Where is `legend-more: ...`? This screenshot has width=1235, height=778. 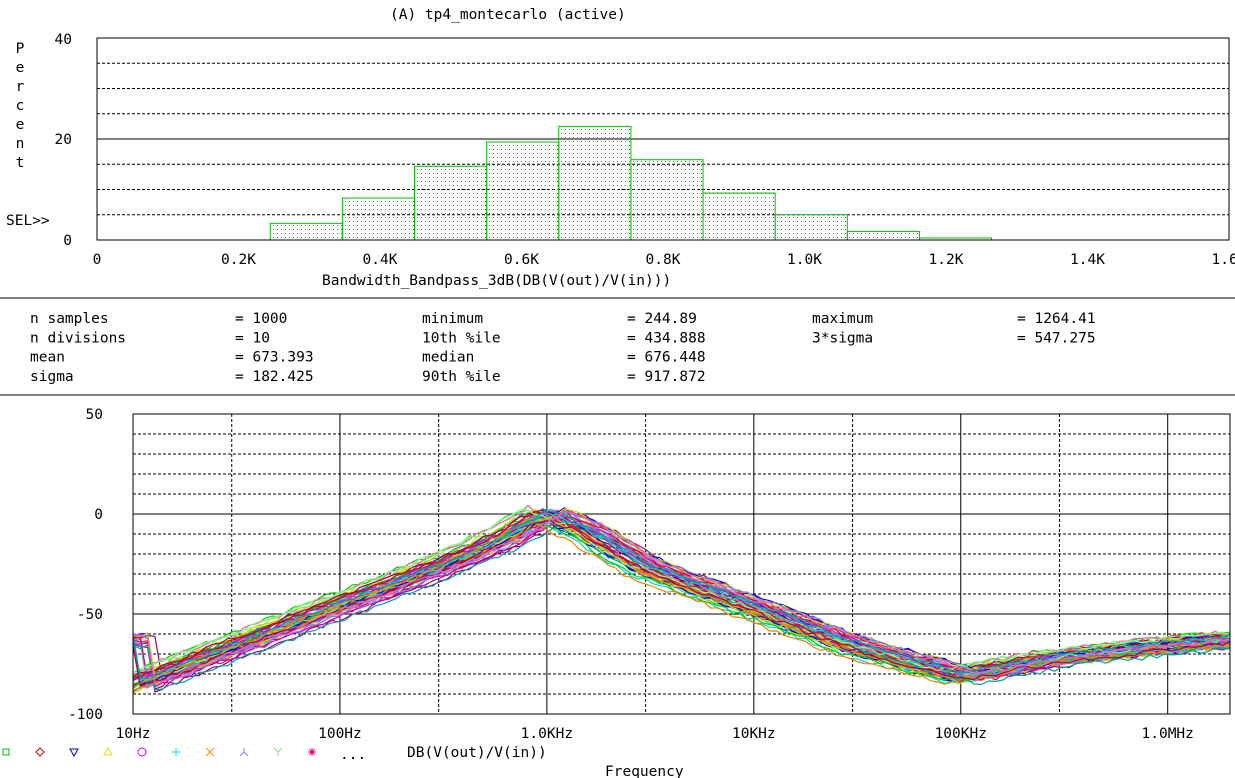 legend-more: ... is located at coordinates (353, 755).